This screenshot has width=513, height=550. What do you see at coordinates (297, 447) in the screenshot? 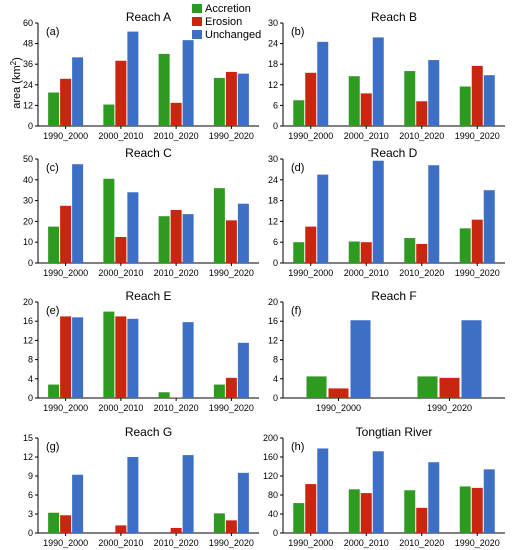
I see `panel-label: (h)` at bounding box center [297, 447].